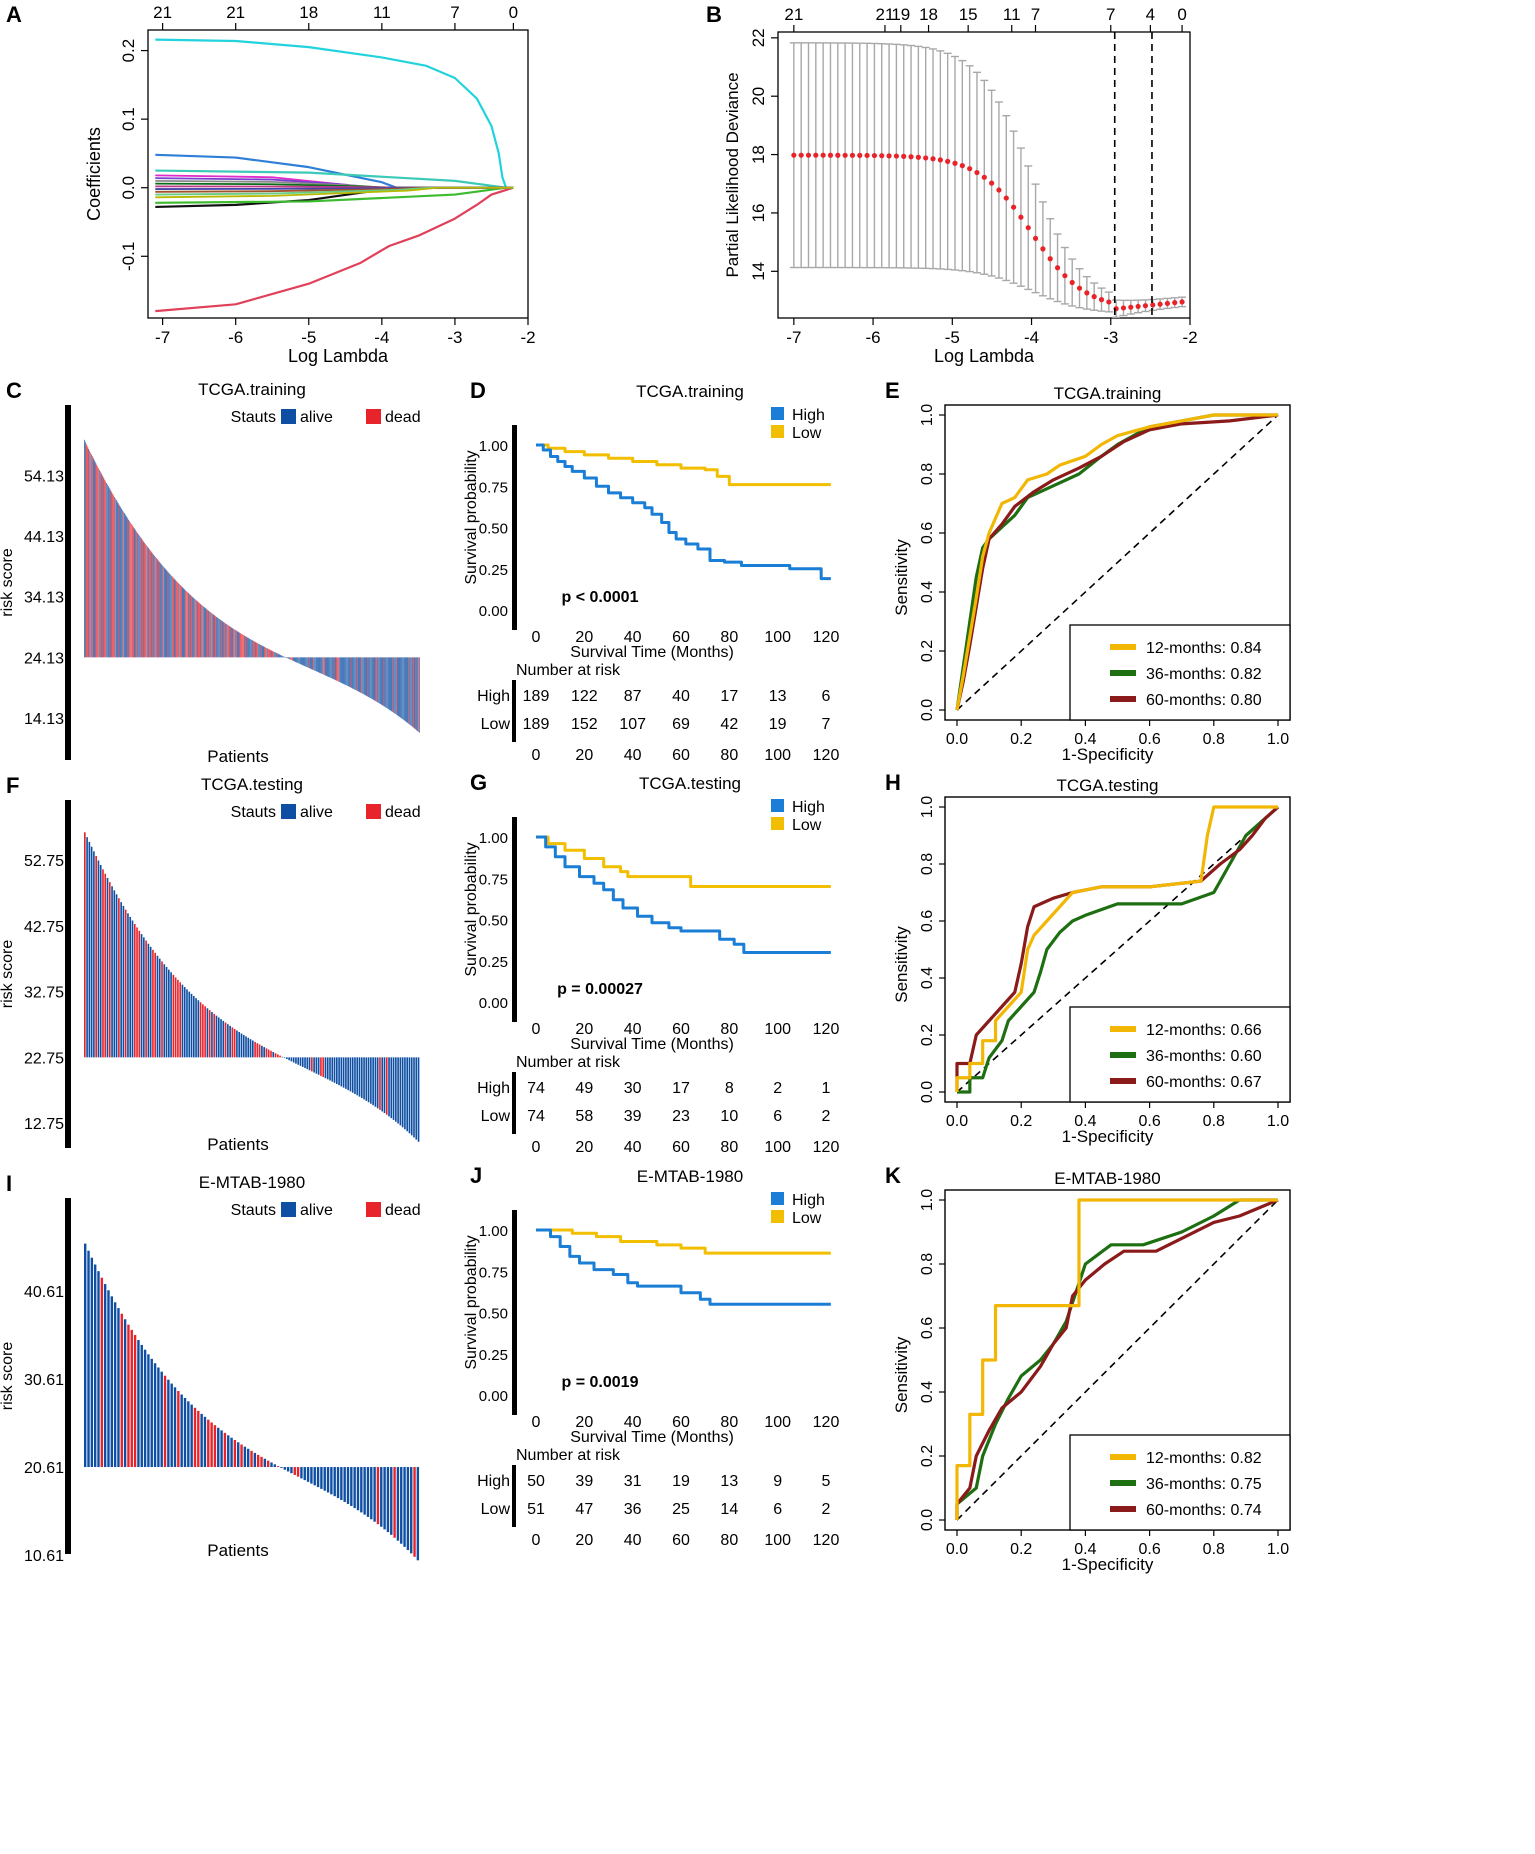  I want to click on y-tick-label-k: 0.4, so click(927, 1392).